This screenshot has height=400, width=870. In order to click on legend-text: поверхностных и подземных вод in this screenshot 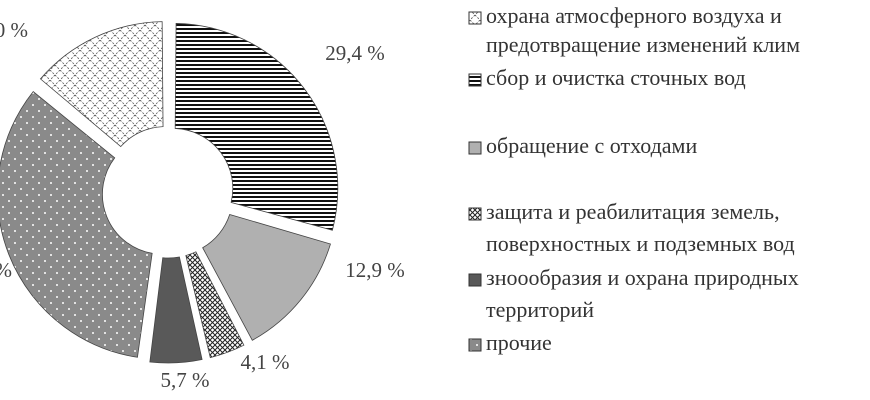, I will do `click(640, 243)`.